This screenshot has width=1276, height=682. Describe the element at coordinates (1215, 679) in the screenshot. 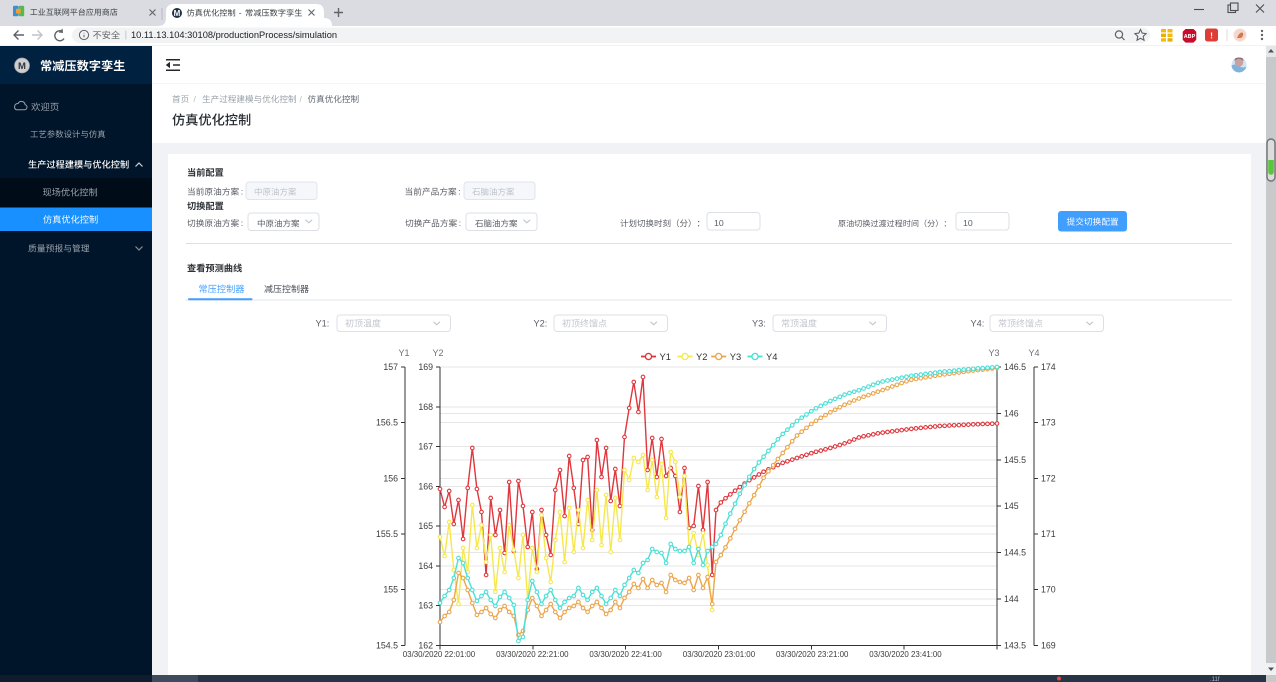

I see `svg-text: .11f` at that location.